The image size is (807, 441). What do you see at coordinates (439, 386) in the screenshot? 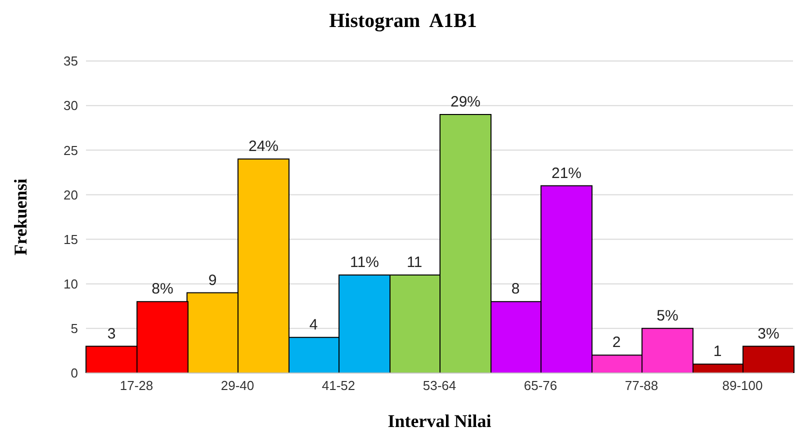
I see `x-tick-label: 53-64` at bounding box center [439, 386].